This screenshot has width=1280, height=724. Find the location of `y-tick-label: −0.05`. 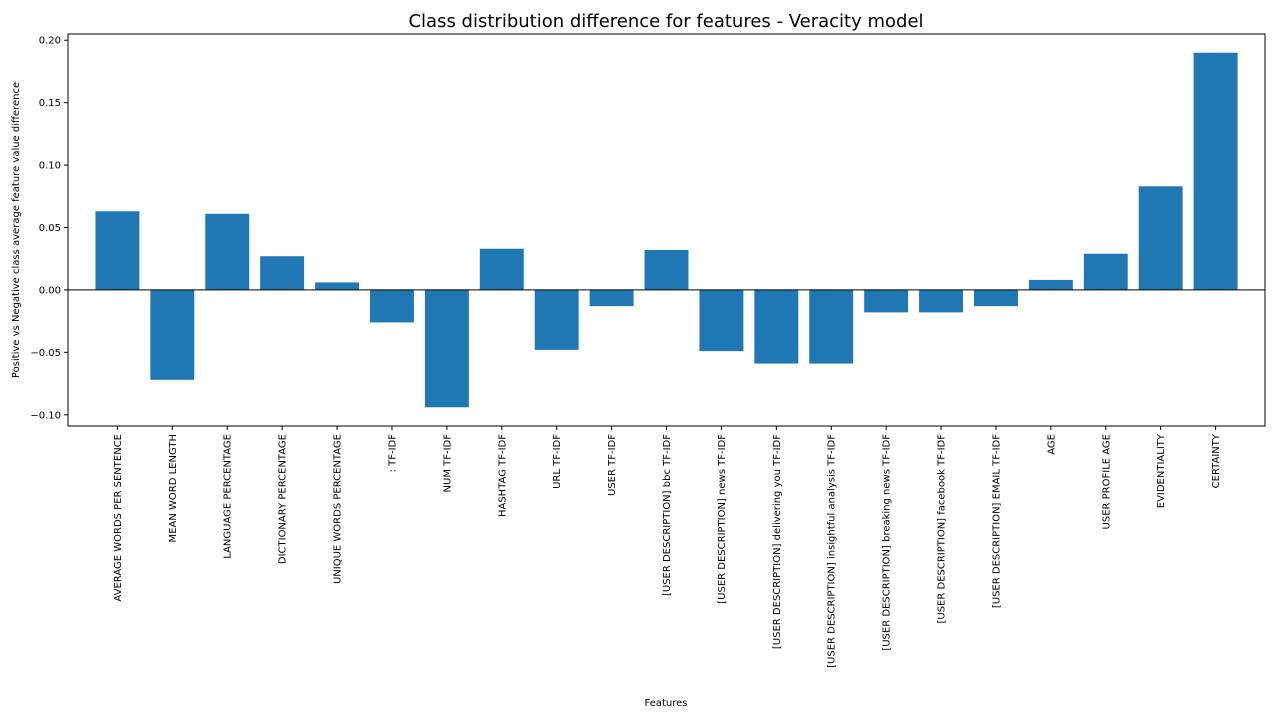

y-tick-label: −0.05 is located at coordinates (45, 353).